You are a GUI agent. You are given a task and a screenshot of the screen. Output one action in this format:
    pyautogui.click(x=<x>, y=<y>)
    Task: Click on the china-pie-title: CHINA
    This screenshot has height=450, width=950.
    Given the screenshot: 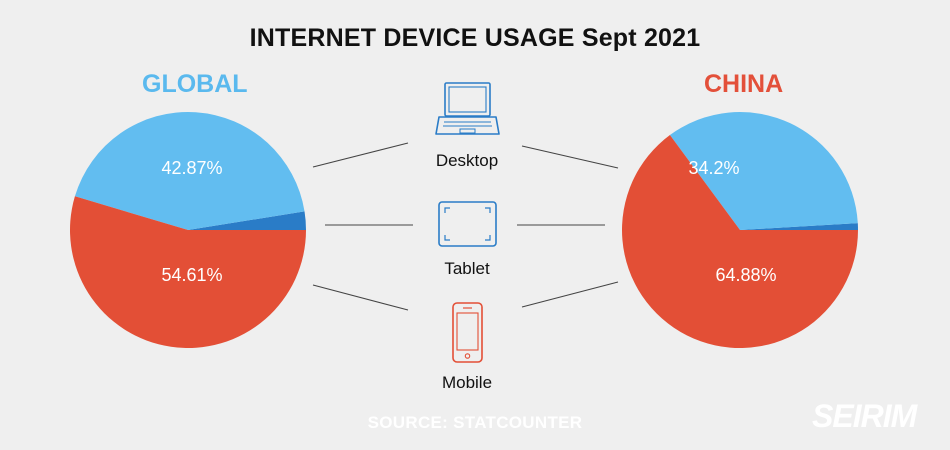 What is the action you would take?
    pyautogui.click(x=744, y=84)
    